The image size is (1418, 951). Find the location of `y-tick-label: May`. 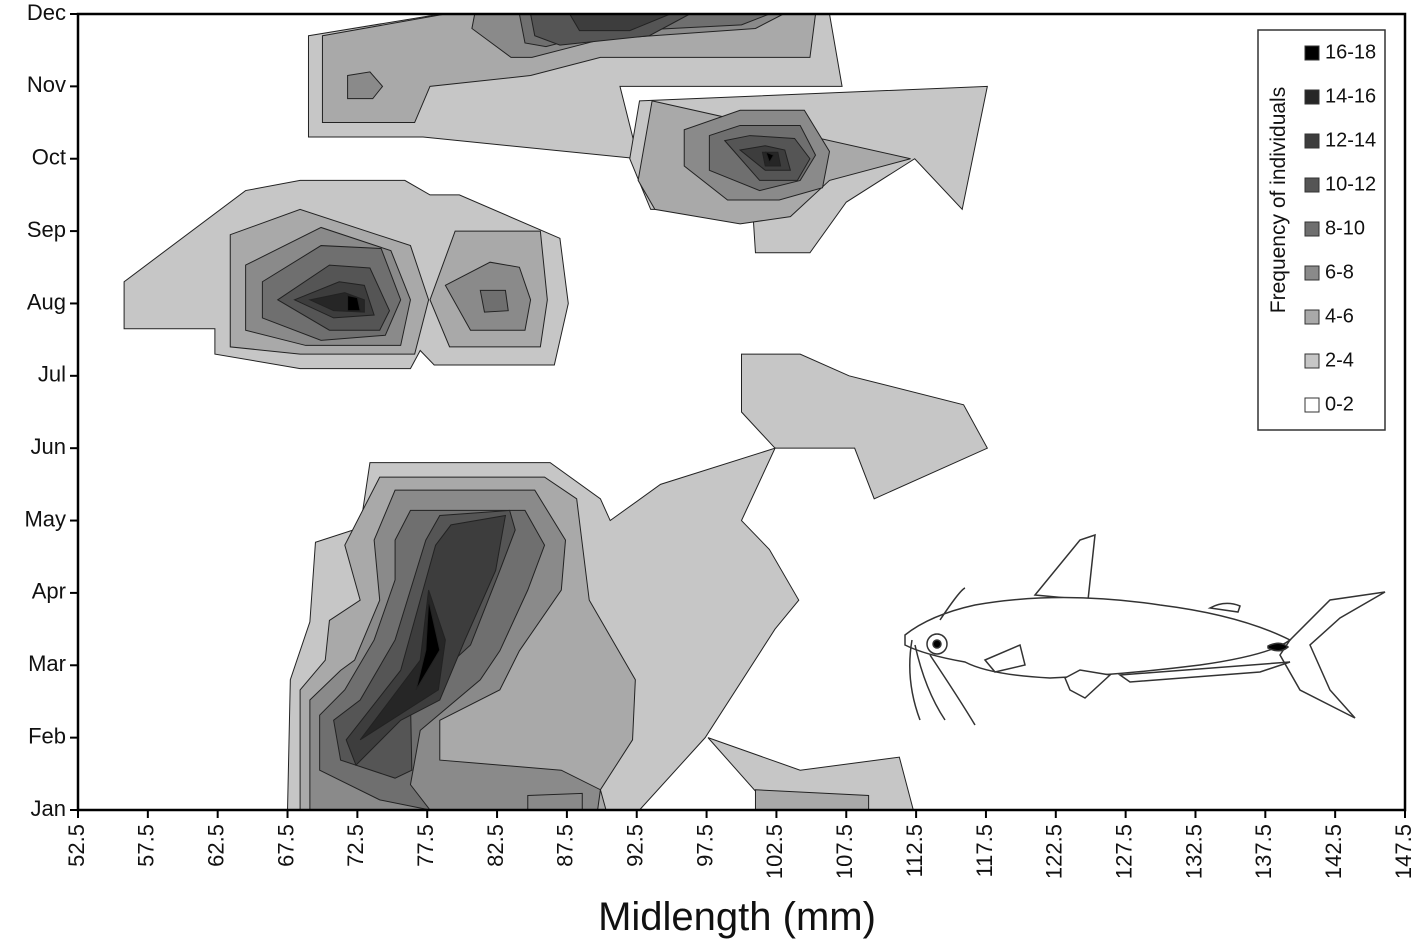

y-tick-label: May is located at coordinates (45, 518).